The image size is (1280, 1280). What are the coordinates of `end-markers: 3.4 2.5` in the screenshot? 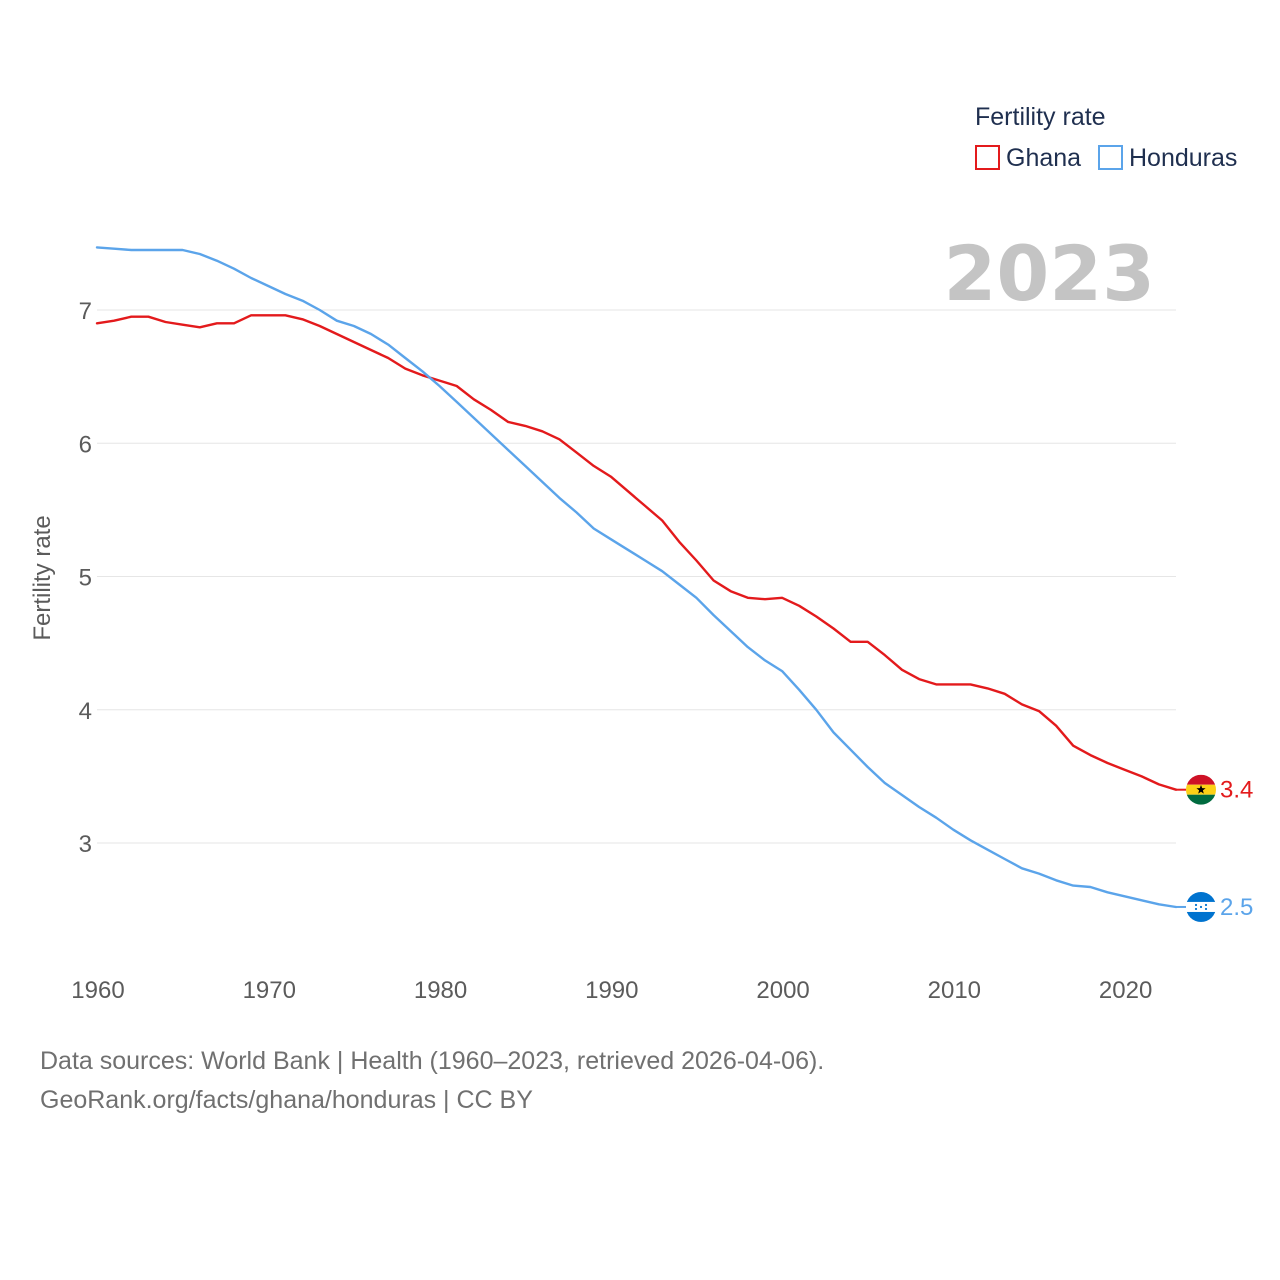 It's located at (1214, 848).